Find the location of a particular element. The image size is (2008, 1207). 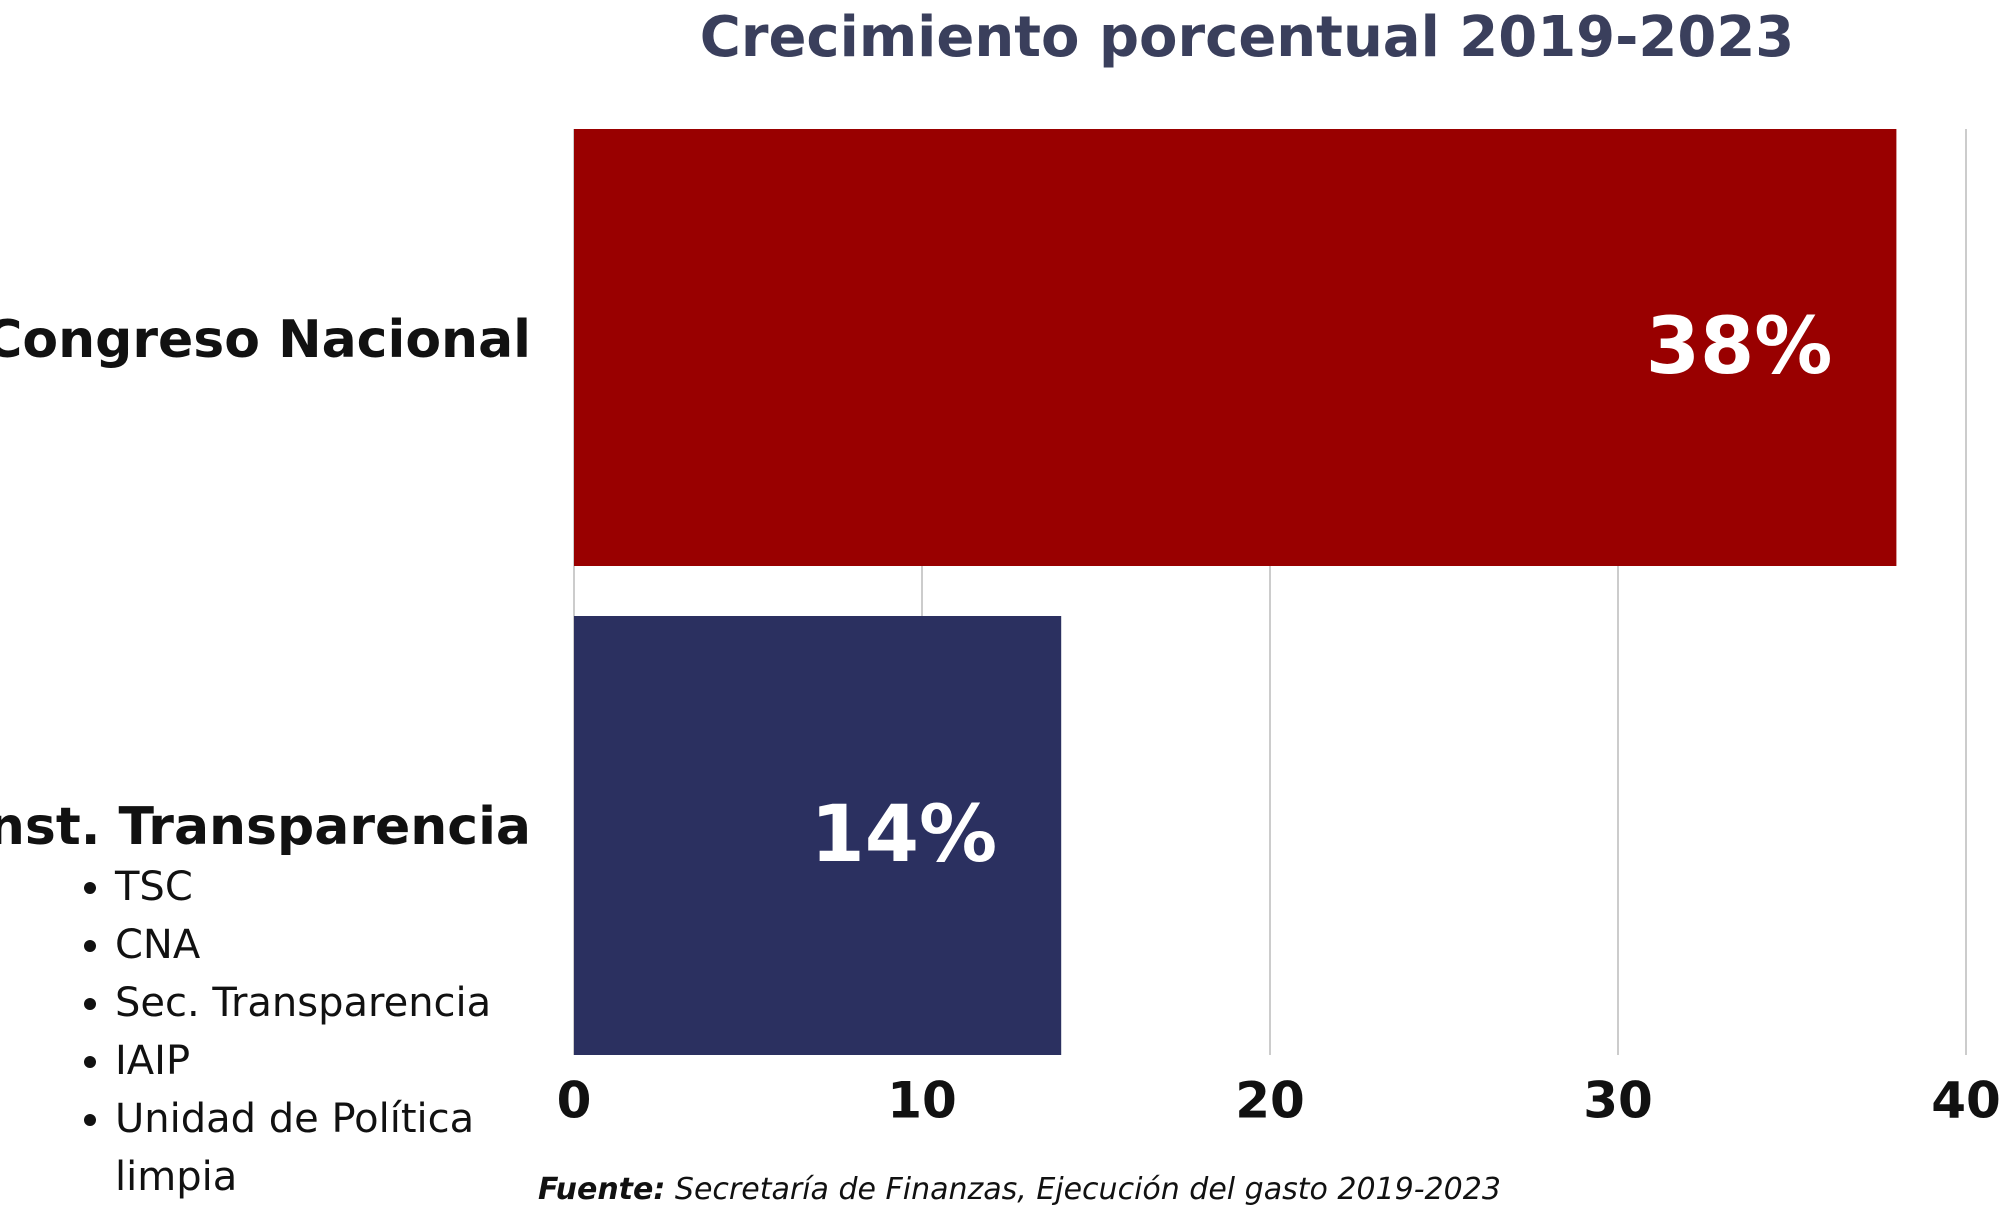

x-tick-label: 40 is located at coordinates (1966, 1101).